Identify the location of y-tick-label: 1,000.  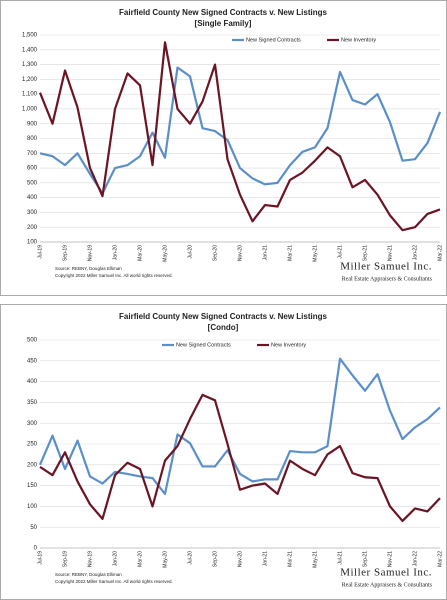
(30, 110).